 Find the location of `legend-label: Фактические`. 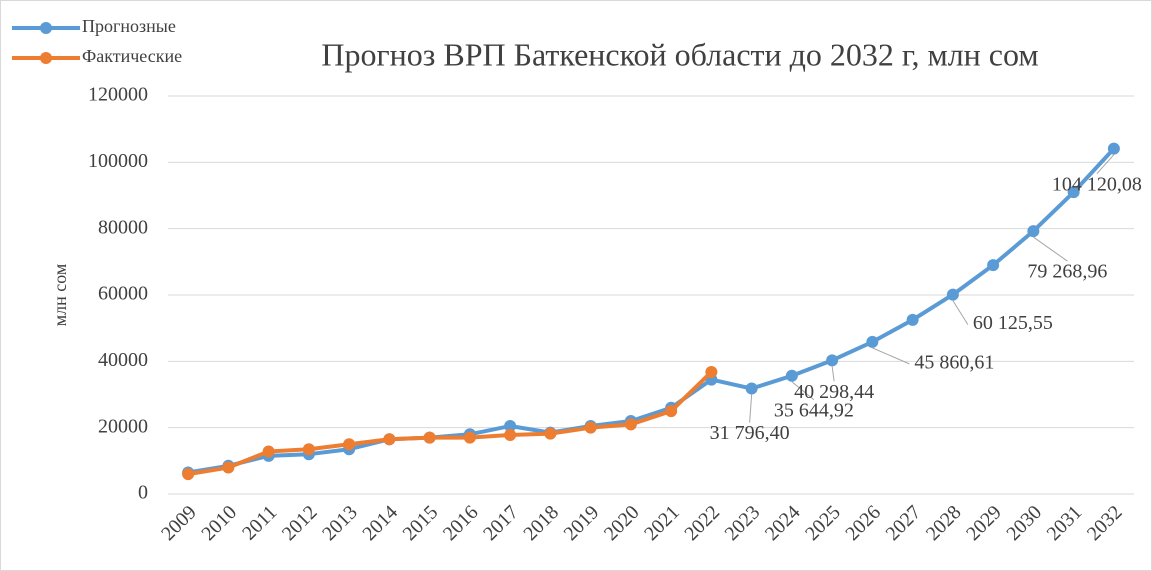

legend-label: Фактические is located at coordinates (132, 56).